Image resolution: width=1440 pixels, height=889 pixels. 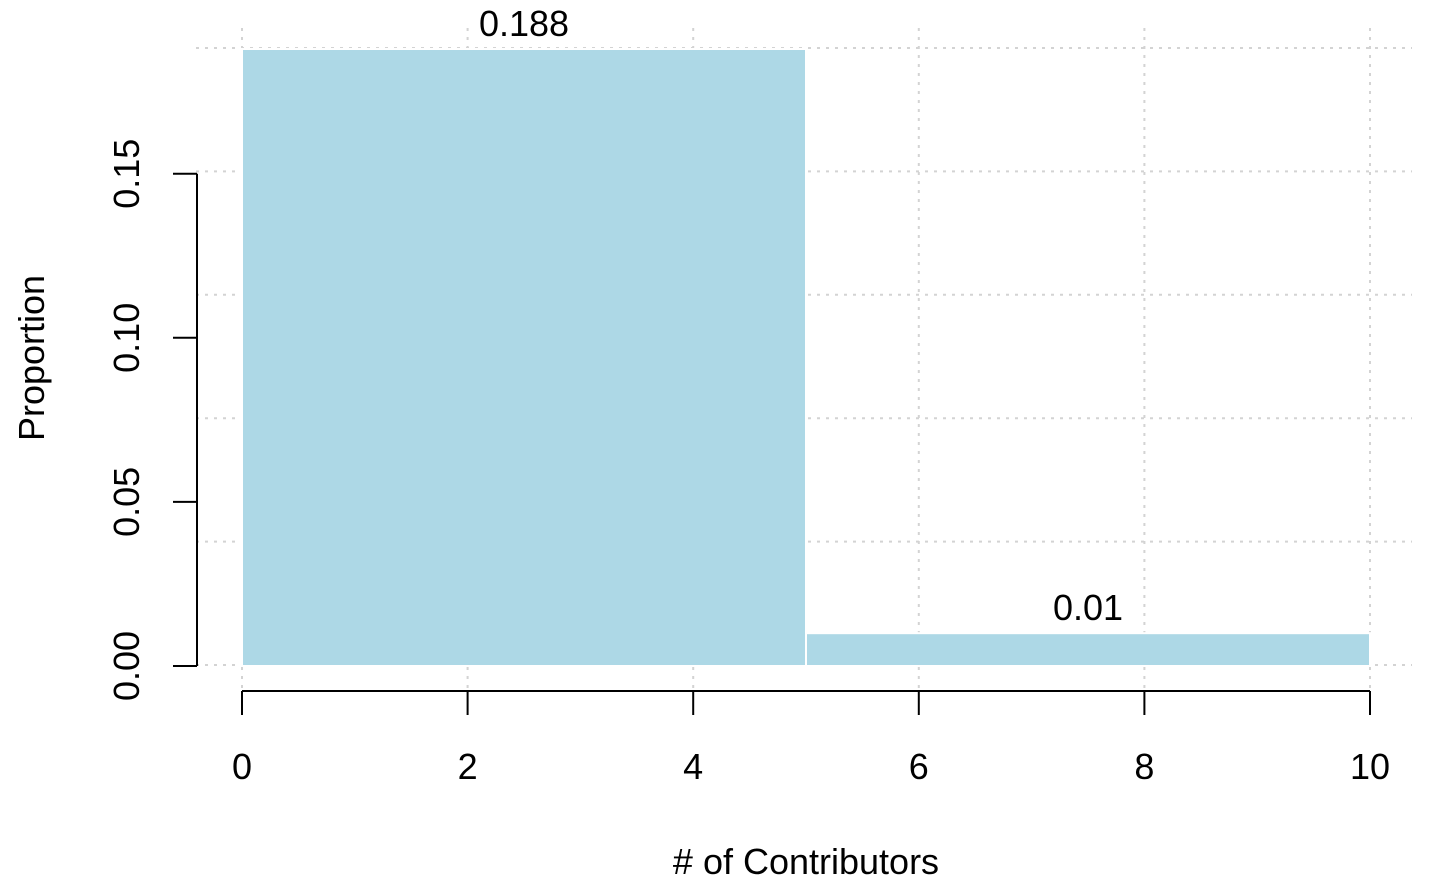 I want to click on x-tick-label: 4, so click(x=693, y=766).